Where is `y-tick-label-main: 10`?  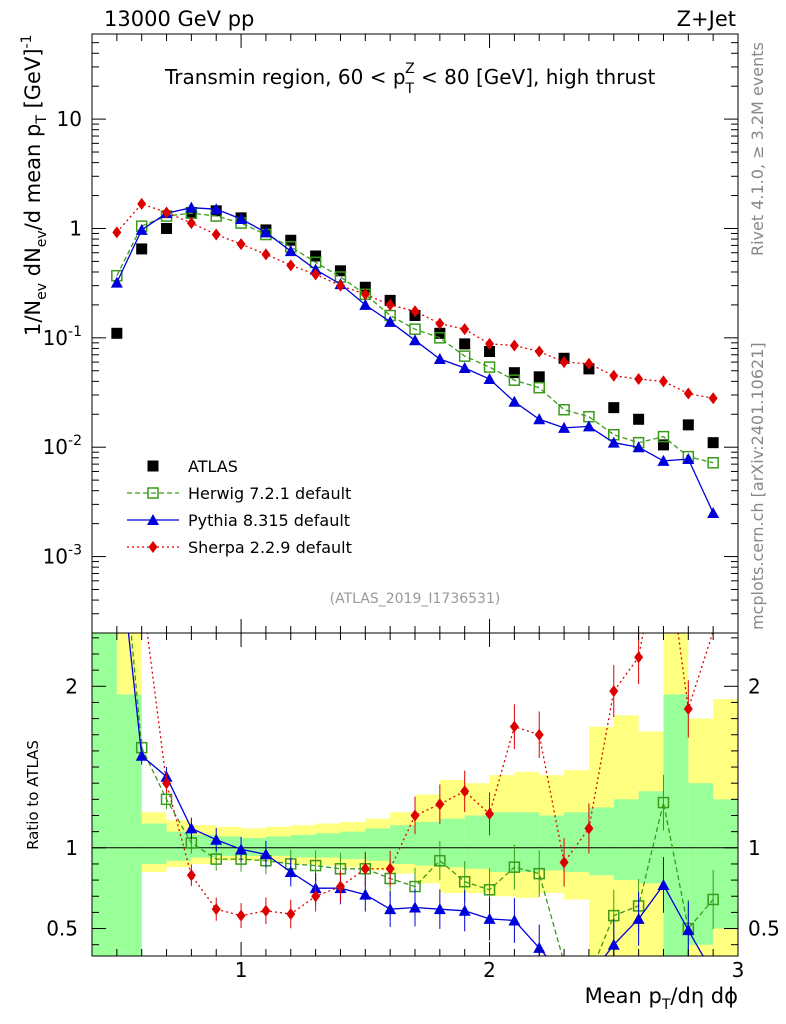
y-tick-label-main: 10 is located at coordinates (69, 119).